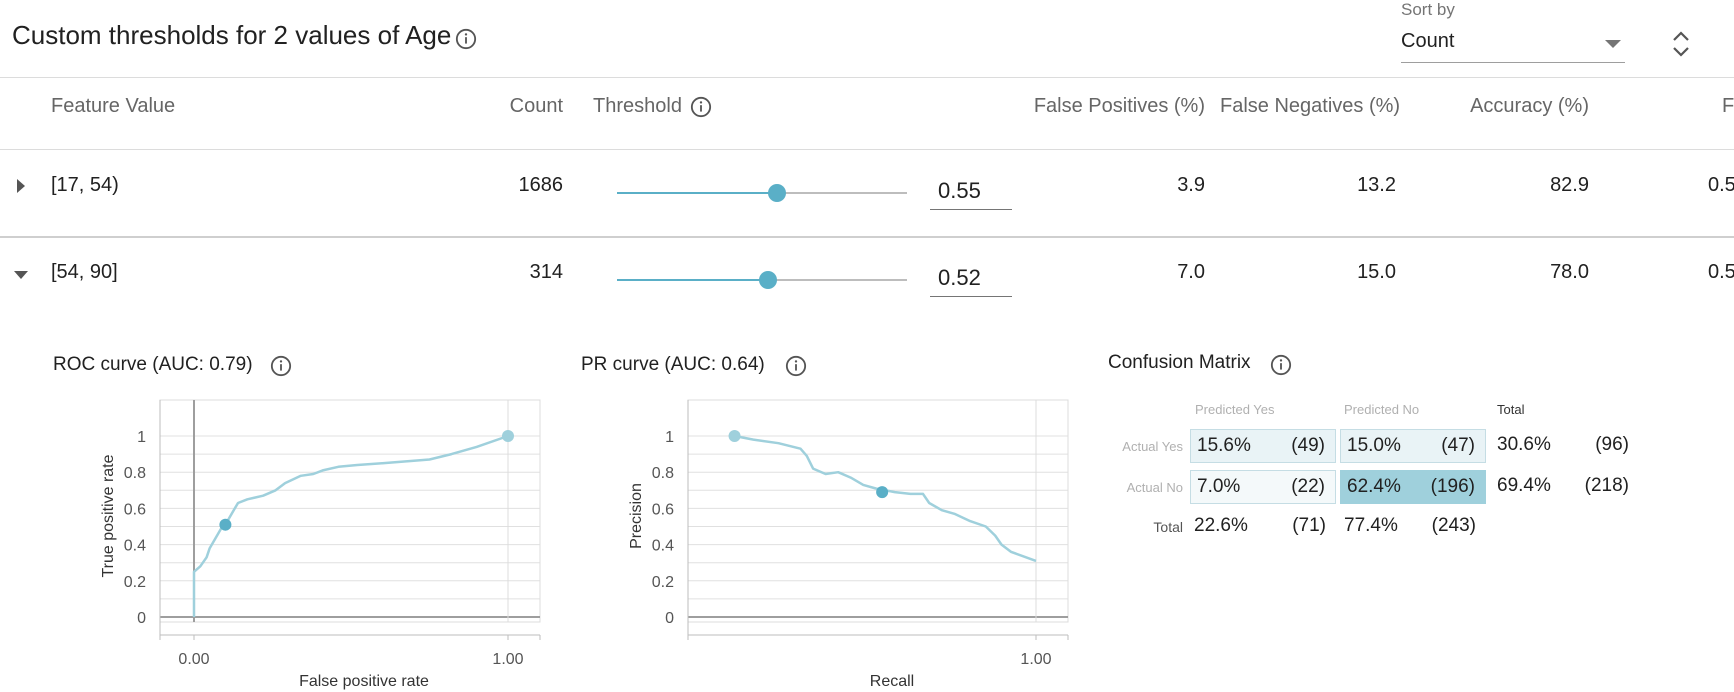  I want to click on false-negatives-value: 15.0, so click(1376, 272).